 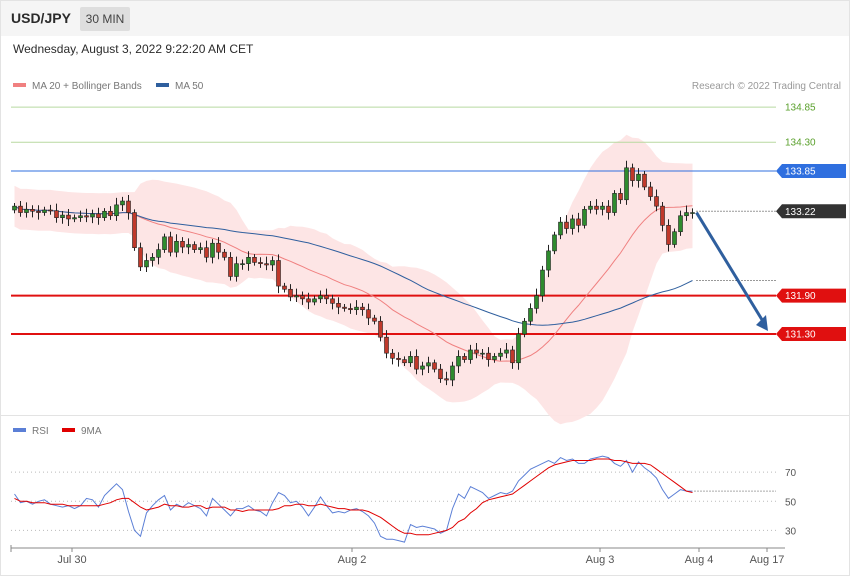 I want to click on legend-rsi-label: RSI, so click(x=40, y=431).